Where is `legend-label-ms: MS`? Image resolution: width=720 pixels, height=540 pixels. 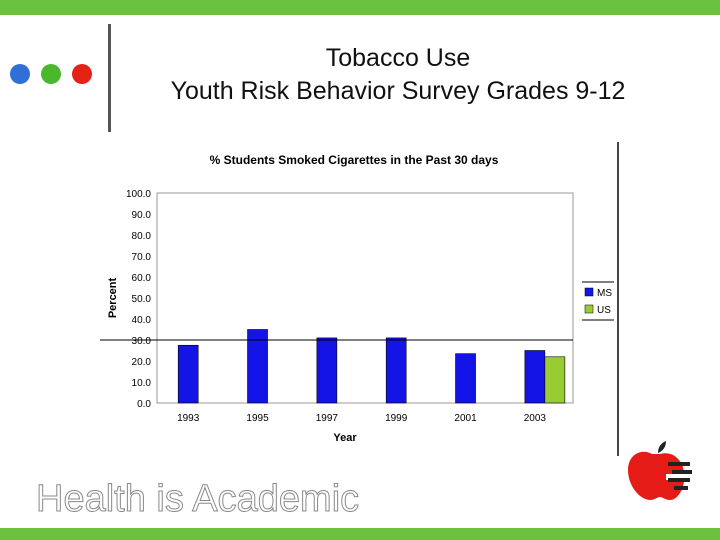
legend-label-ms: MS is located at coordinates (604, 293).